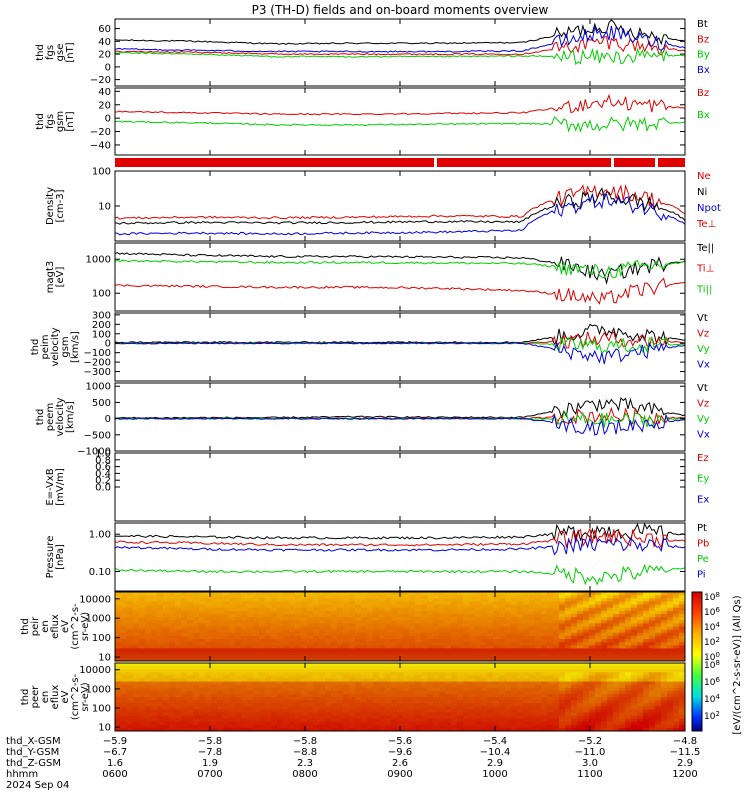 The image size is (750, 800). Describe the element at coordinates (400, 214) in the screenshot. I see `series-line-npot` at that location.